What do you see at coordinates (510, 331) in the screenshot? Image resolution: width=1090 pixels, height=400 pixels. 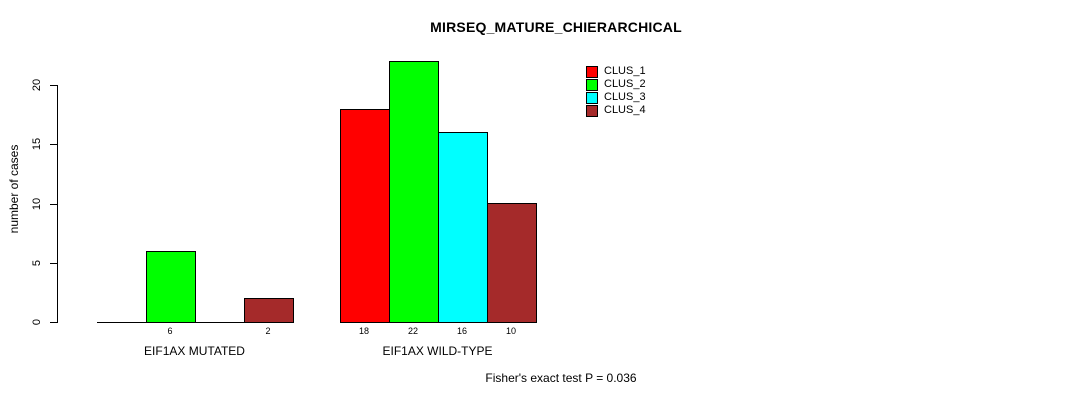 I see `bar-value-label: 10` at bounding box center [510, 331].